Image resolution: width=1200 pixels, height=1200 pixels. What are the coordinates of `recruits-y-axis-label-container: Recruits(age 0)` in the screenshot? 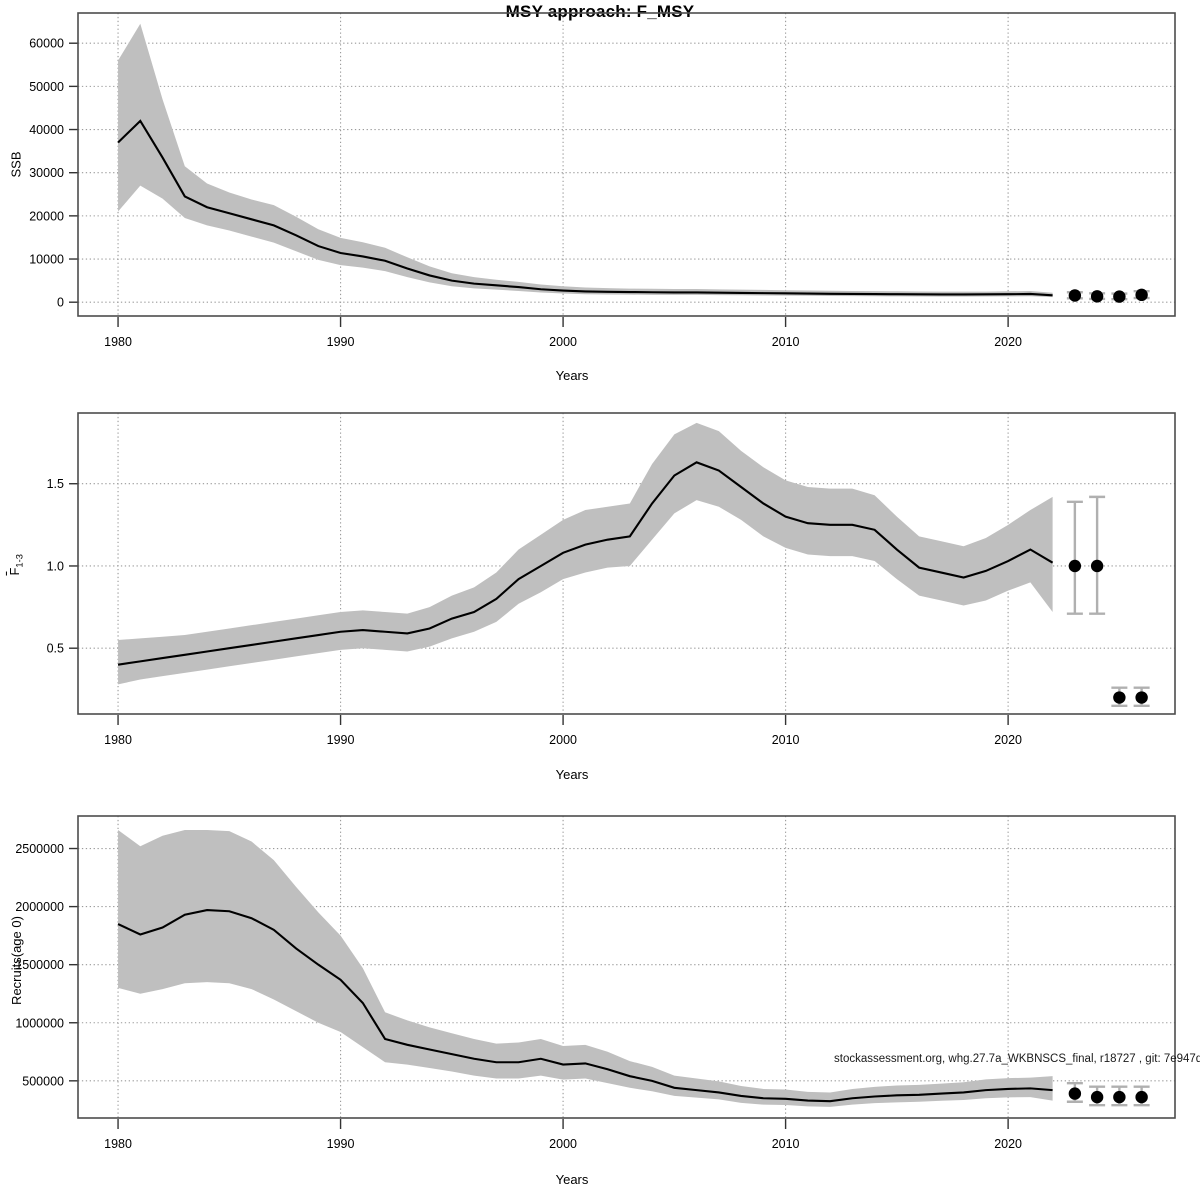 It's located at (68, 960).